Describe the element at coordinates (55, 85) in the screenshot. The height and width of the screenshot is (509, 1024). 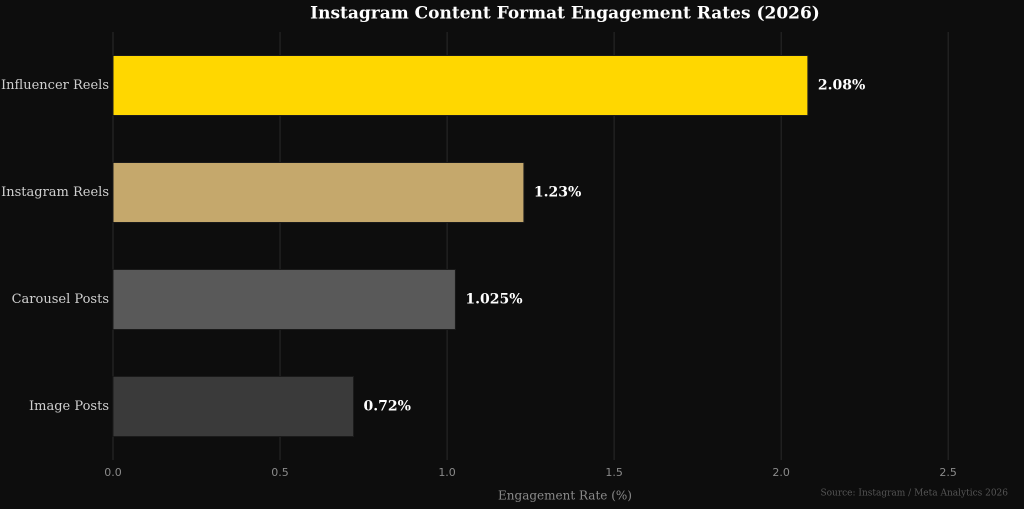
I see `y-tick-label: Influencer Reels` at that location.